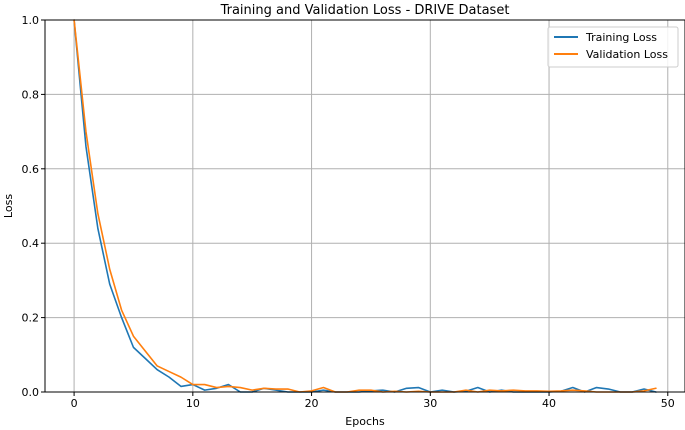 This screenshot has height=430, width=685. Describe the element at coordinates (31, 20) in the screenshot. I see `y-tick-label: 1.0` at that location.